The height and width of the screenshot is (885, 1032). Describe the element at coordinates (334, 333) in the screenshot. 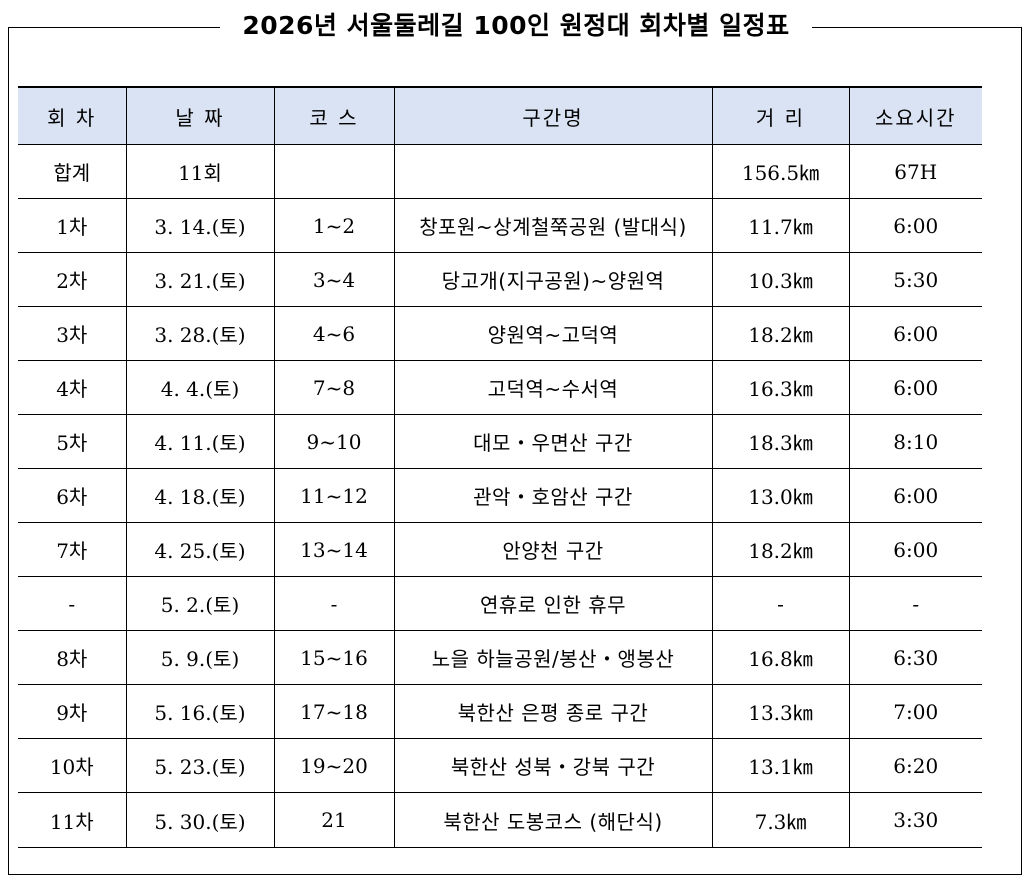

I see `cell-course: 4~6` at that location.